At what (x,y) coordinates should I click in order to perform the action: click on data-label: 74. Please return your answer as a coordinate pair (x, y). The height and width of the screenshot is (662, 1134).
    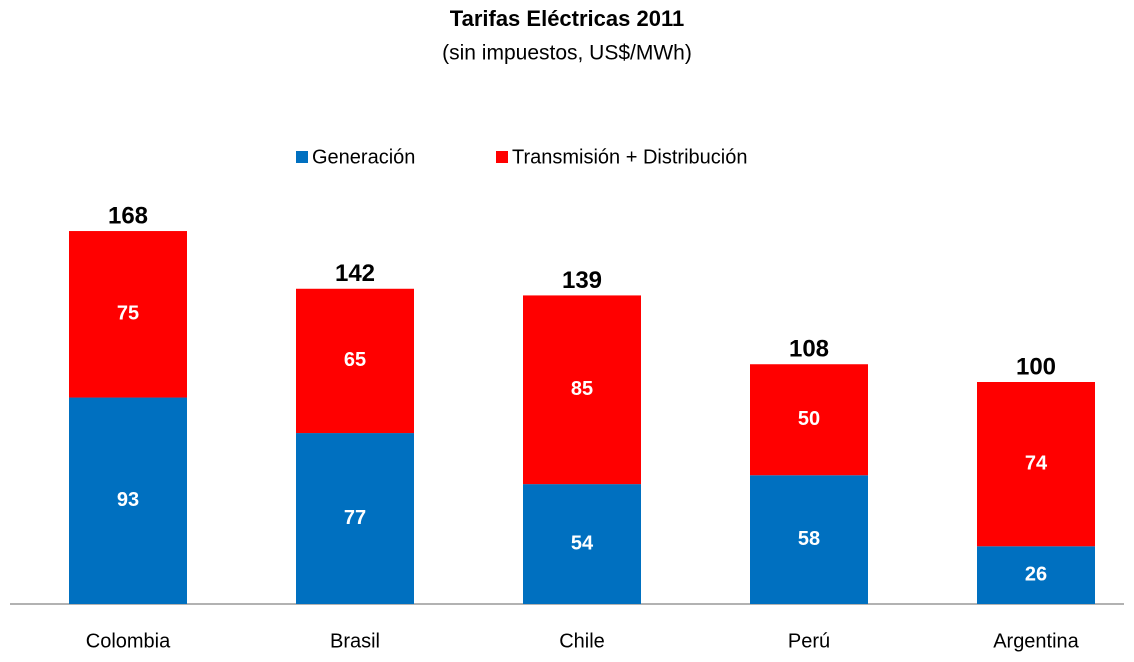
    Looking at the image, I should click on (1036, 463).